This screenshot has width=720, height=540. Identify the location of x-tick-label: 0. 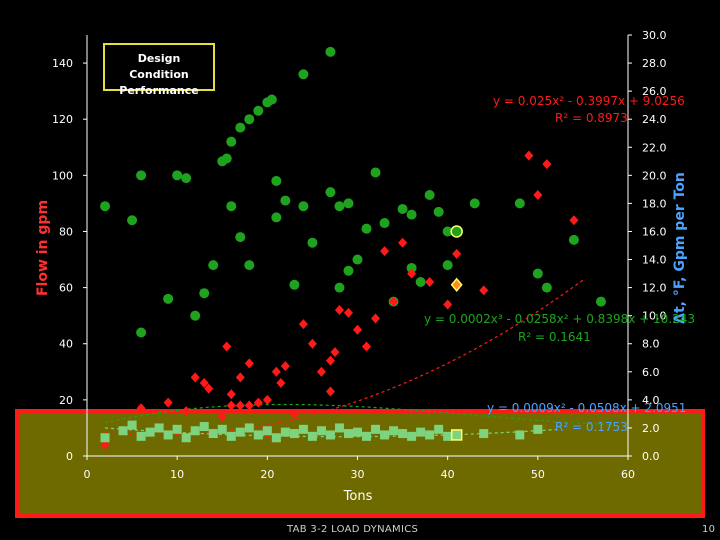
(87, 474).